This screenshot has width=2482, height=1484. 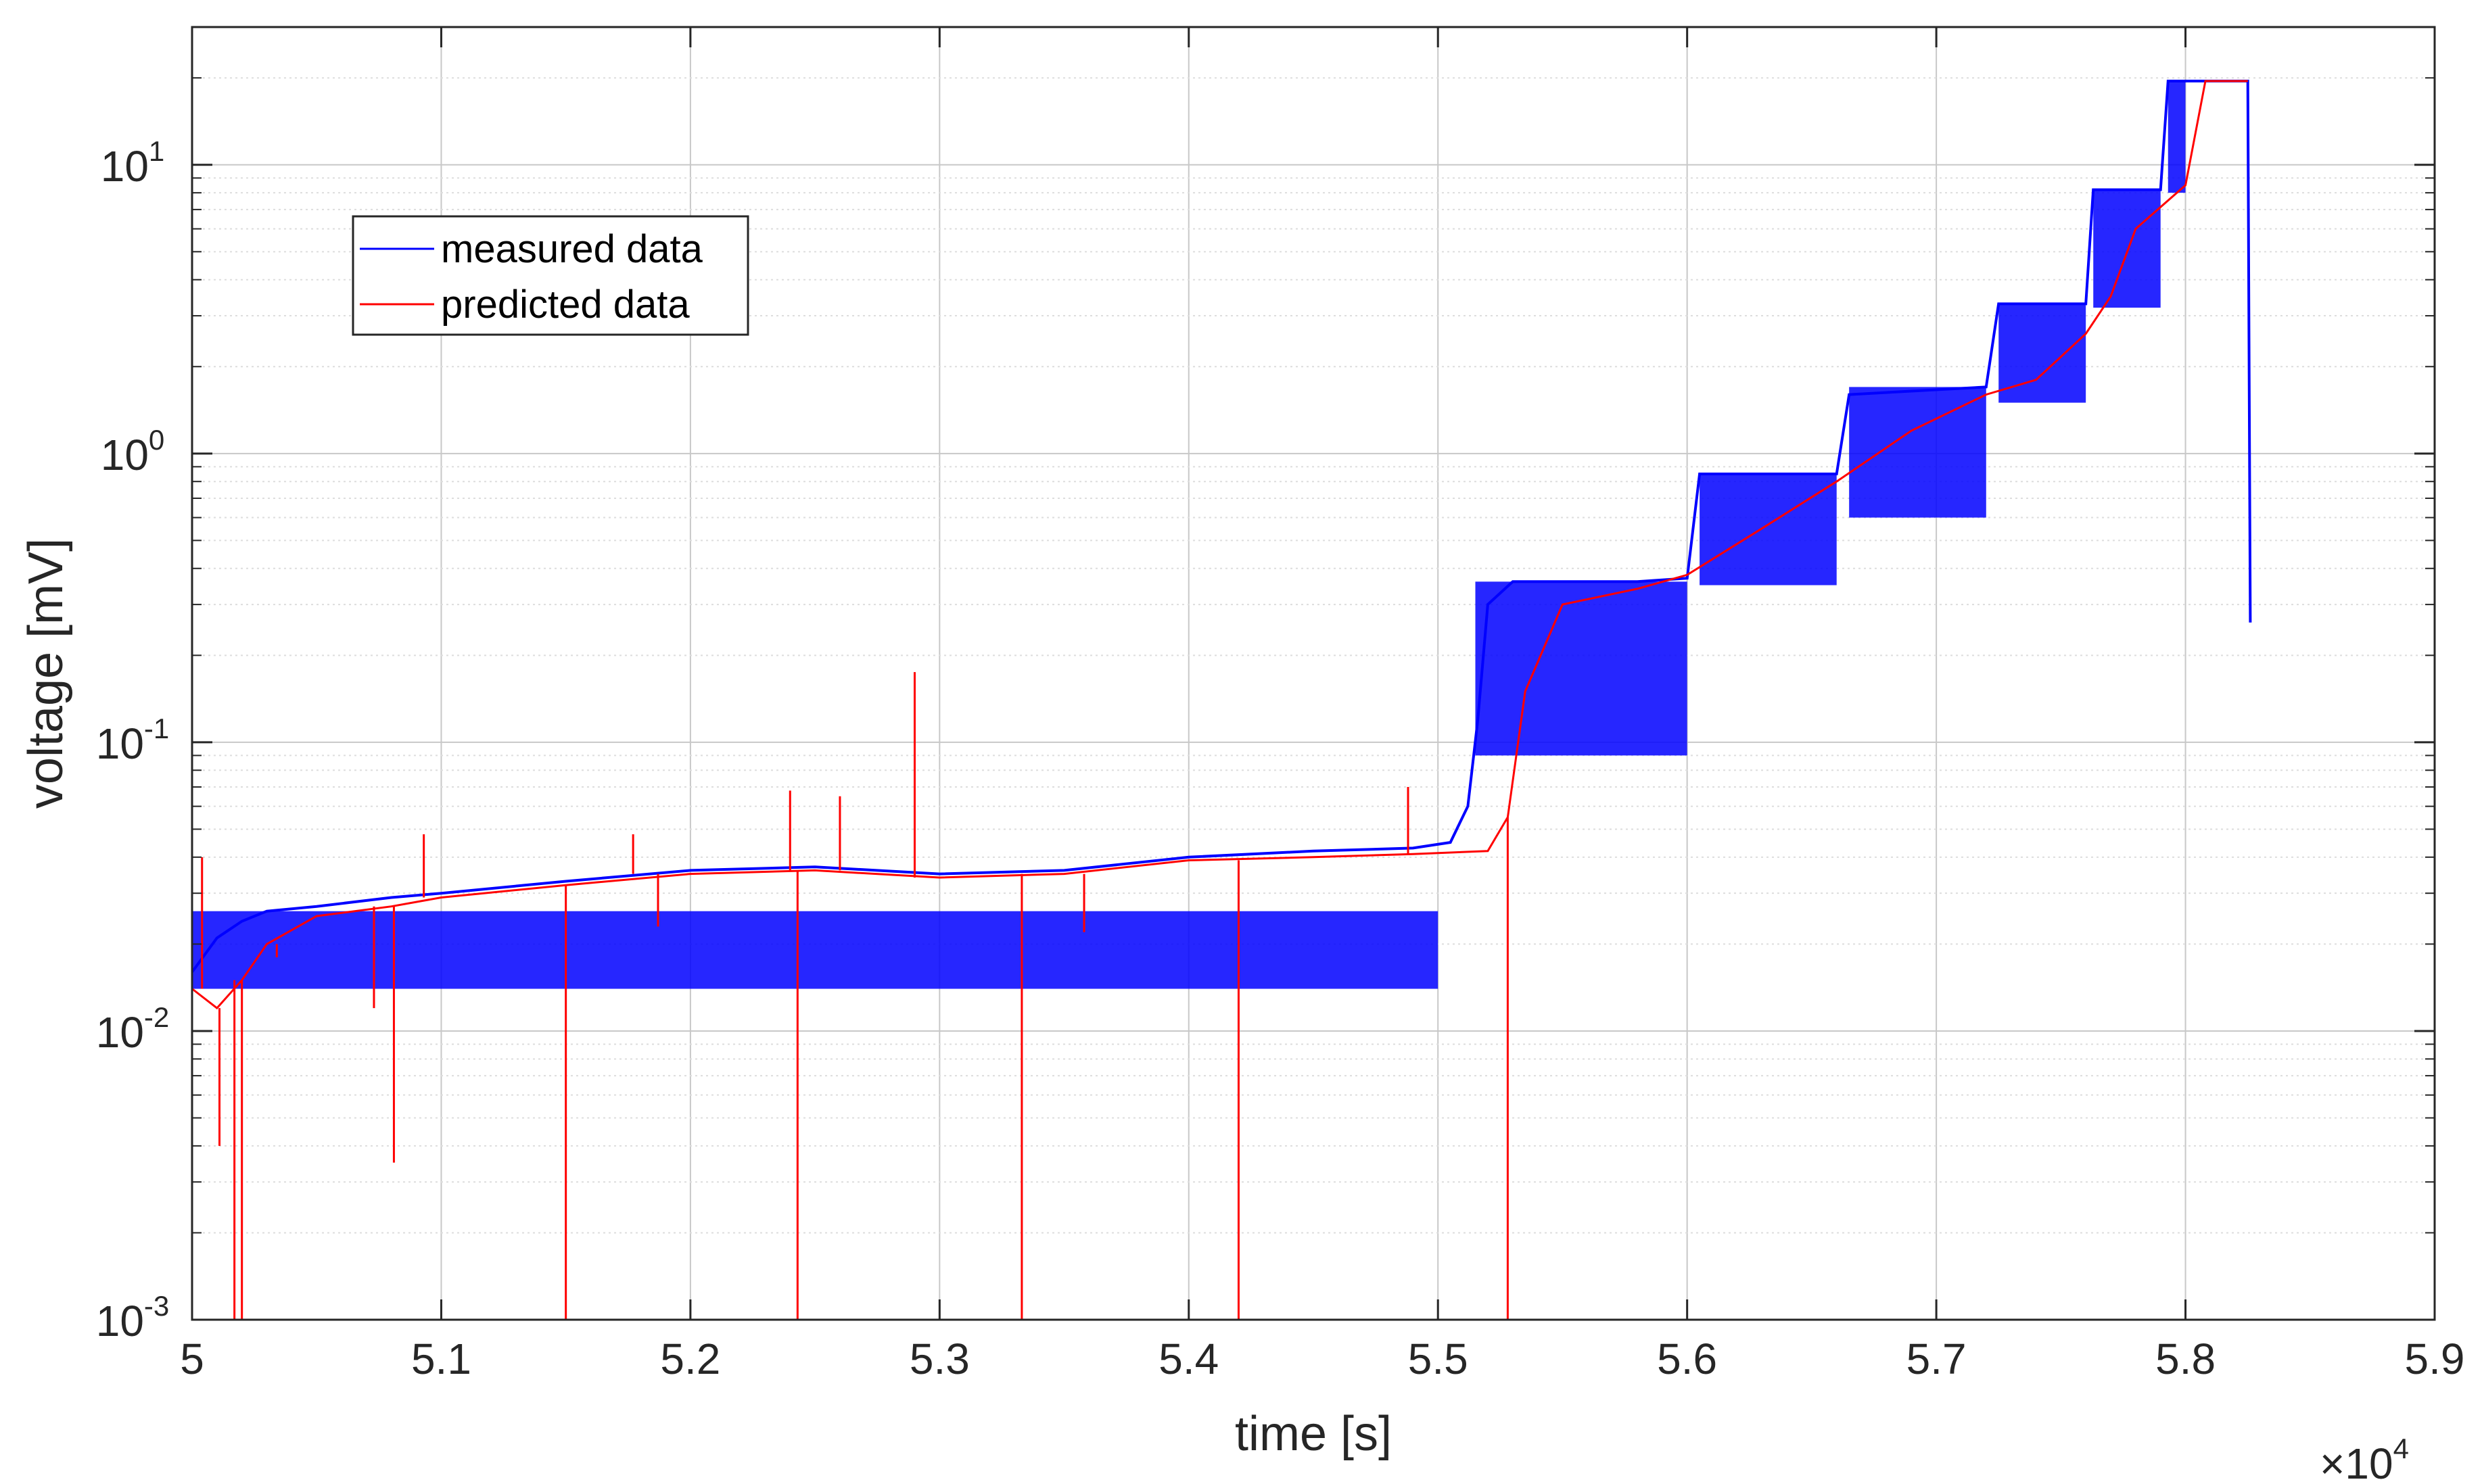 What do you see at coordinates (1438, 1359) in the screenshot?
I see `x-tick-label: 5.5` at bounding box center [1438, 1359].